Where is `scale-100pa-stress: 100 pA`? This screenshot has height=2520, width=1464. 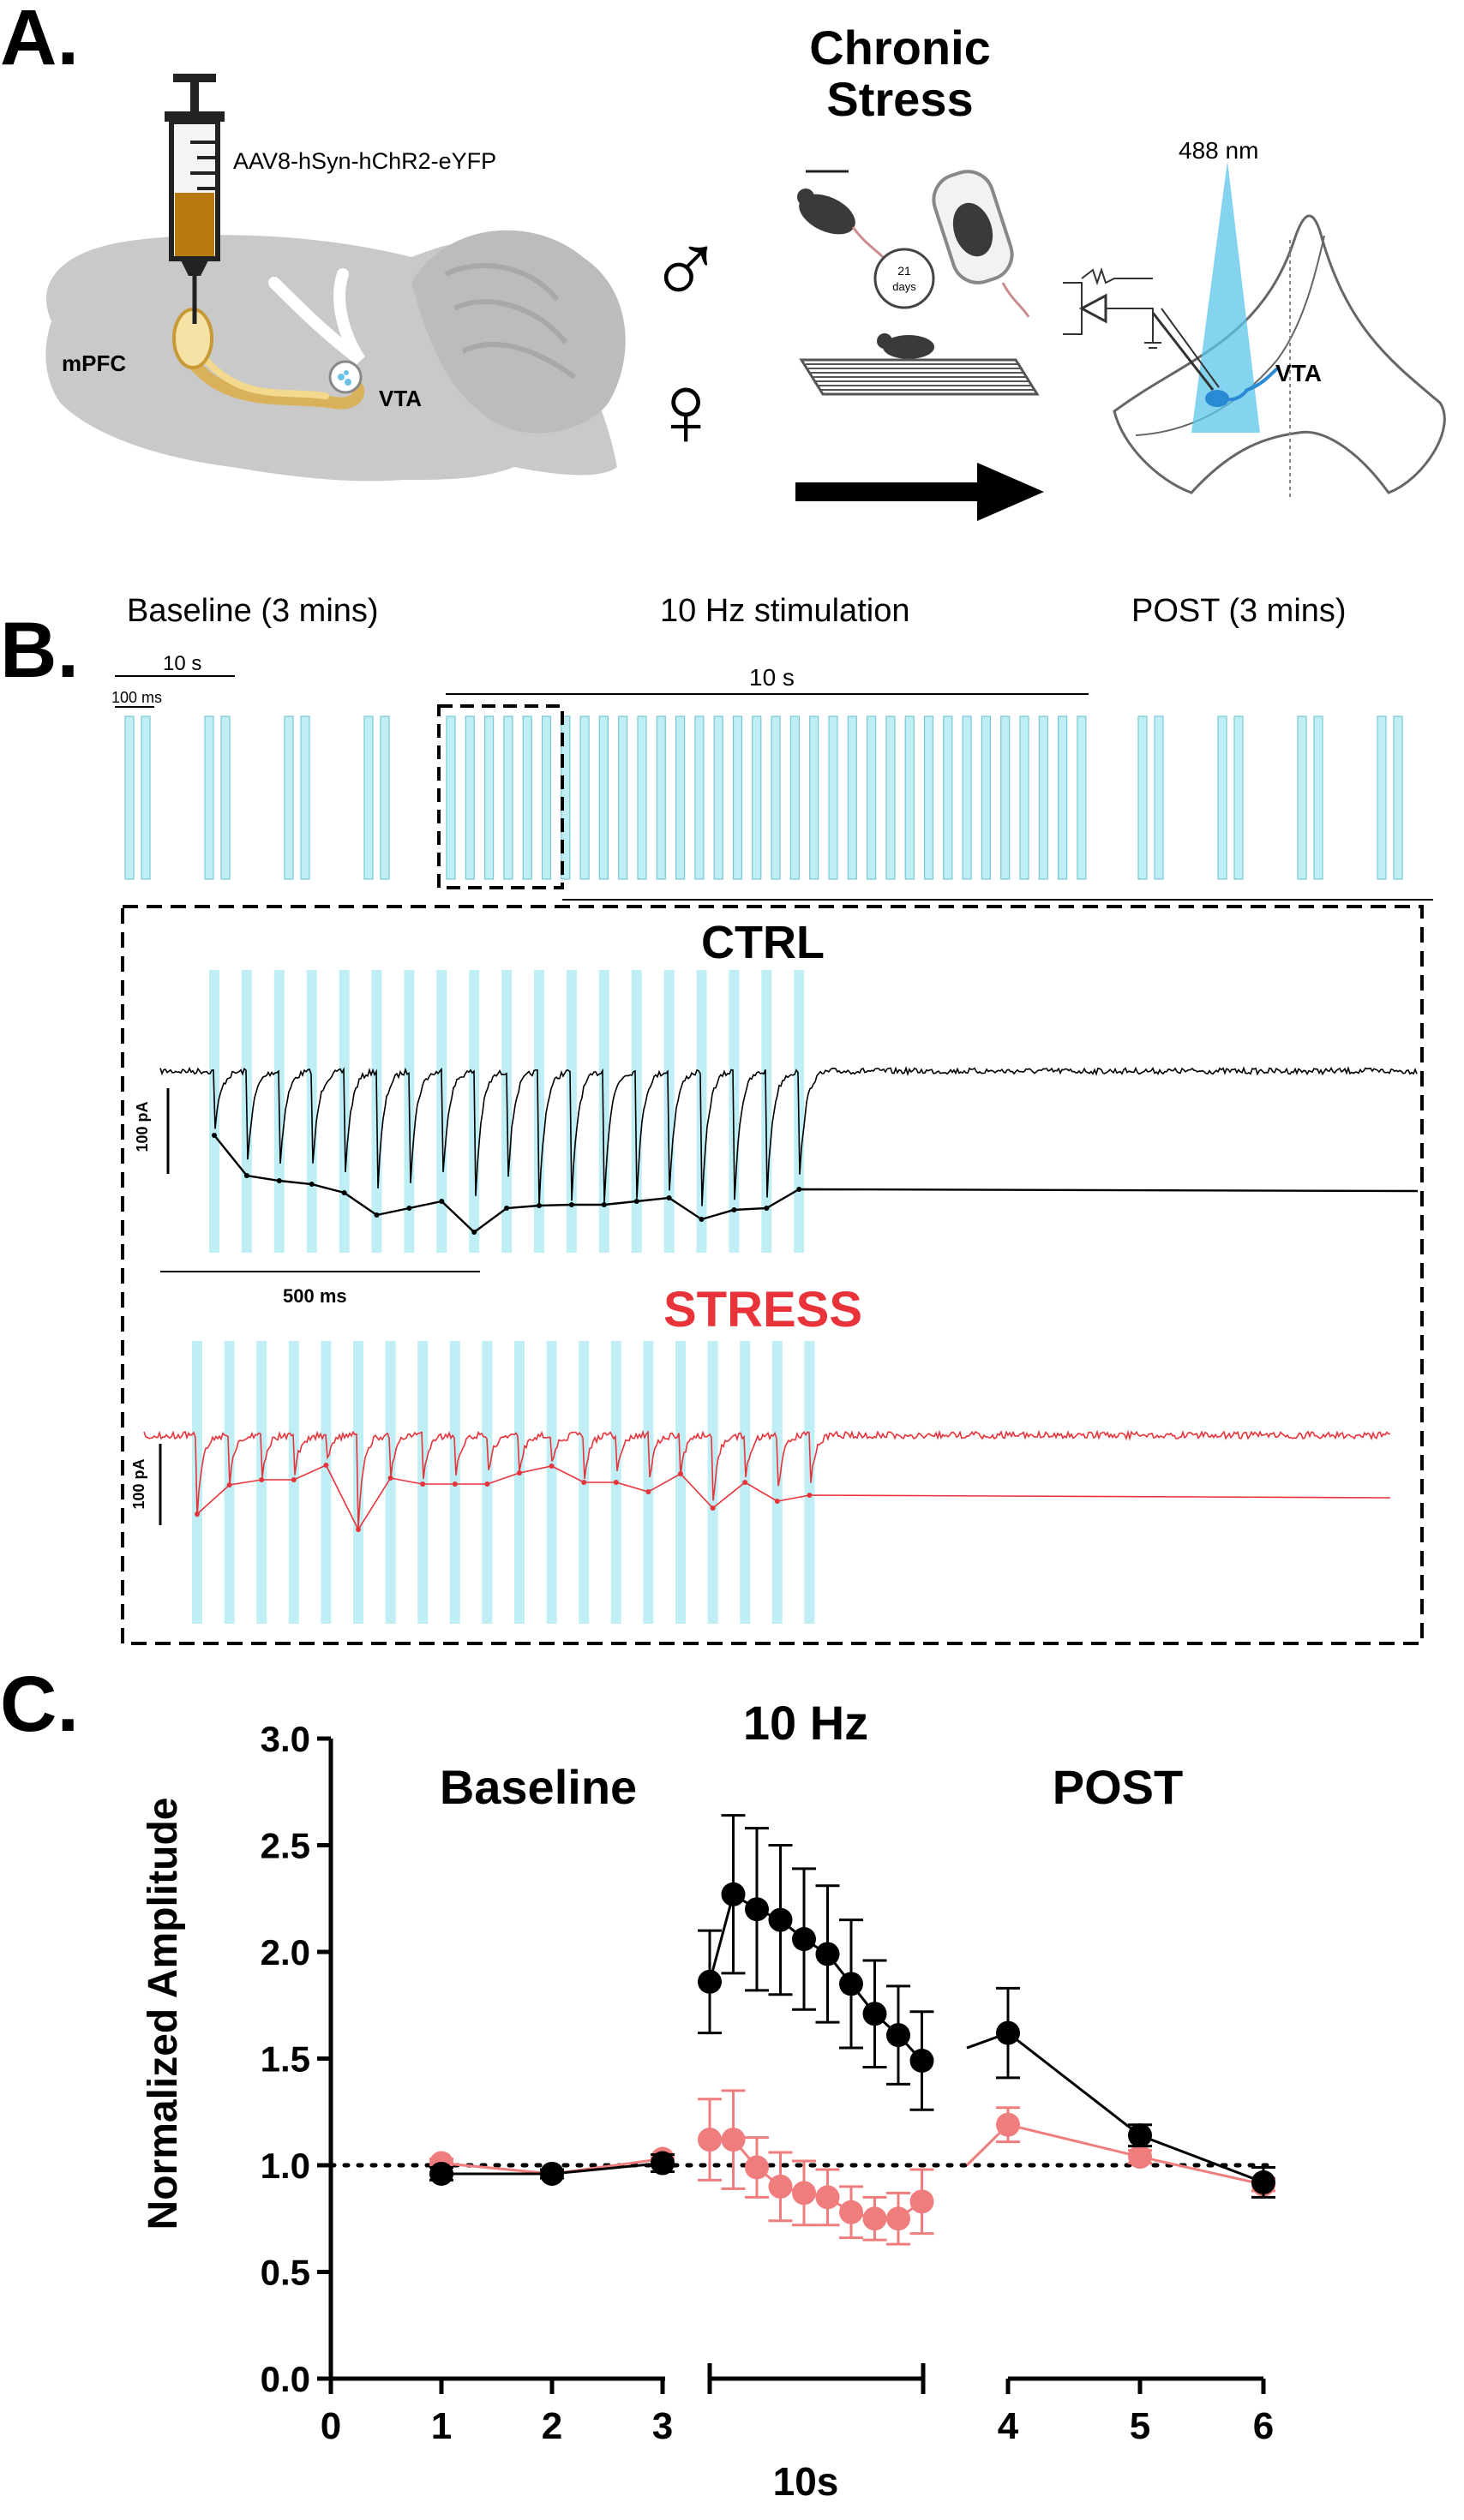
scale-100pa-stress: 100 pA is located at coordinates (138, 1484).